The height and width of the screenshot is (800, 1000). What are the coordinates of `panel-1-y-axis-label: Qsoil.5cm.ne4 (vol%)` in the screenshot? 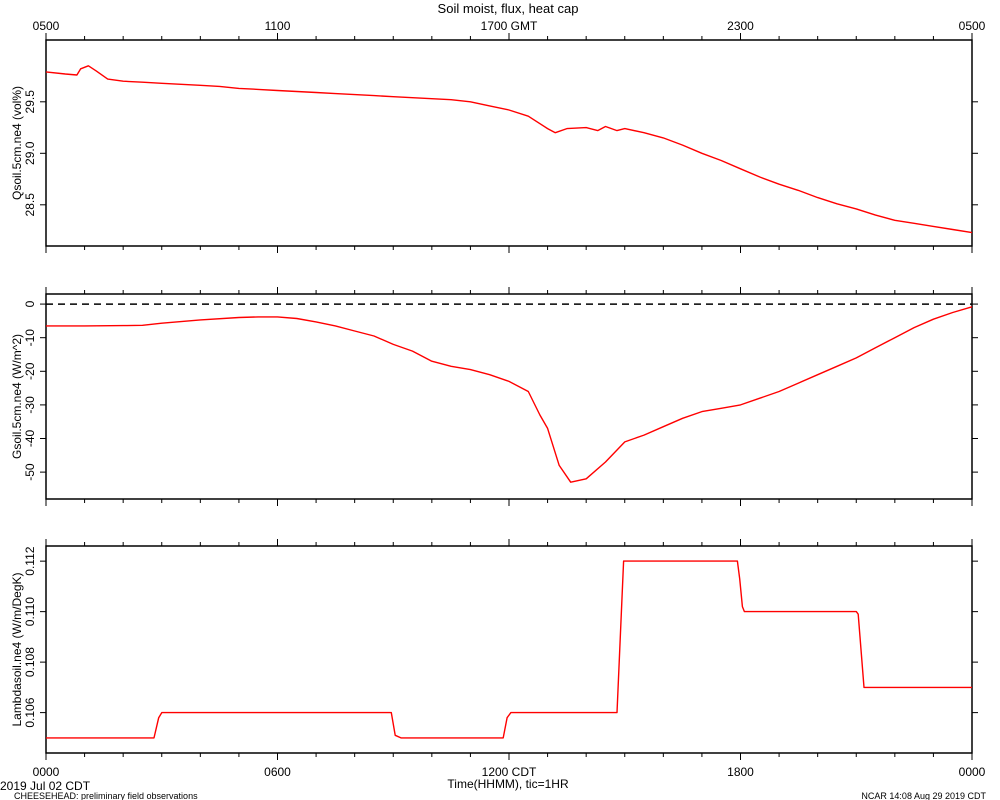 It's located at (17, 143).